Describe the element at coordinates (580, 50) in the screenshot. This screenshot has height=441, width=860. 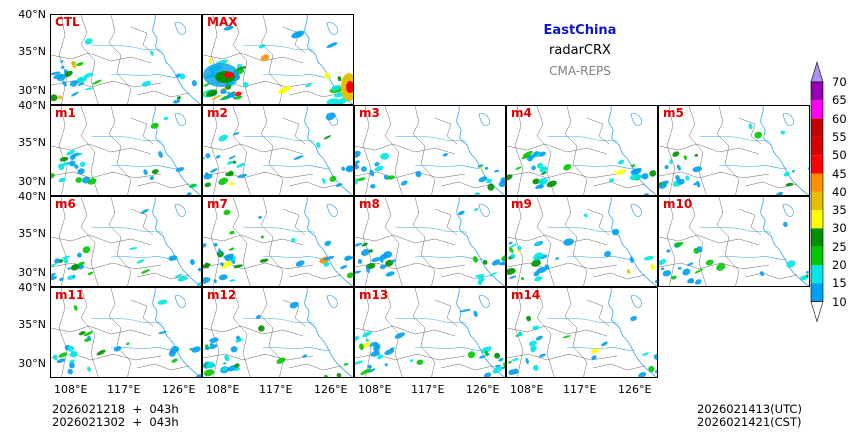
I see `variable-title: radarCRX` at that location.